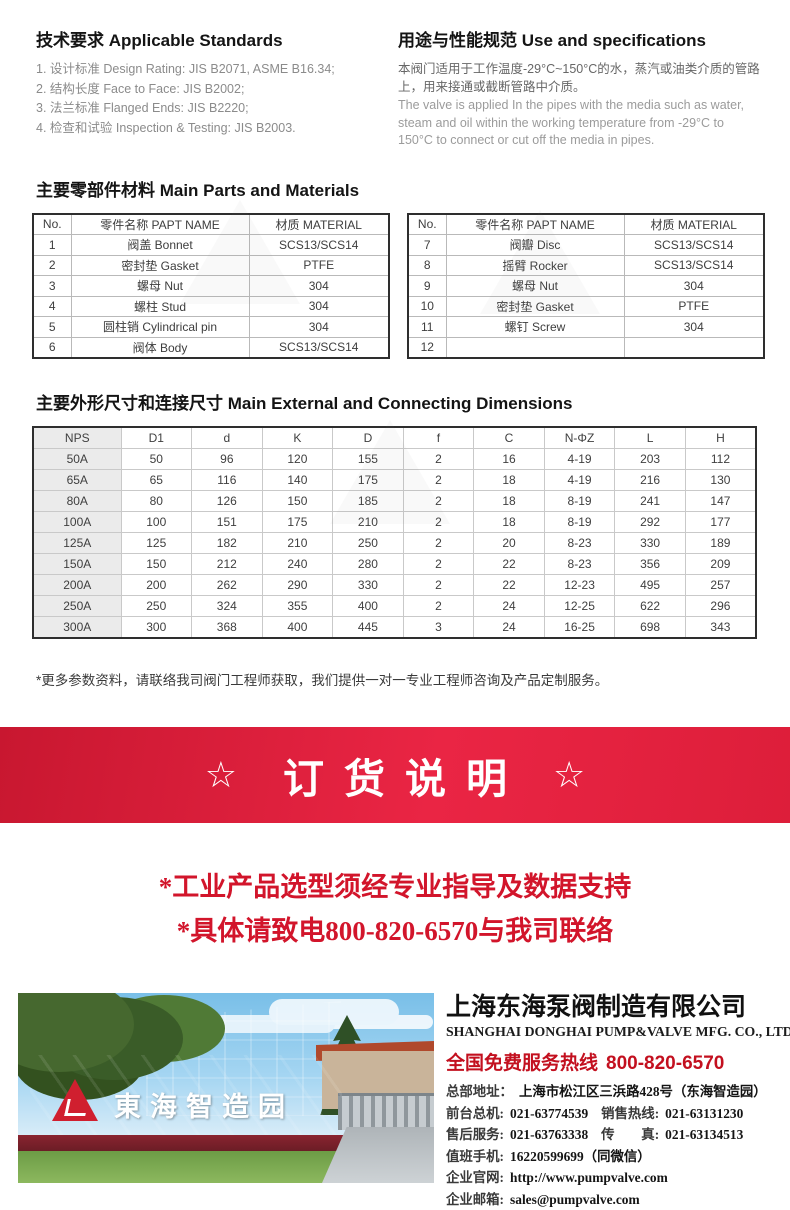 This screenshot has height=1210, width=790. Describe the element at coordinates (297, 585) in the screenshot. I see `table-cell: 290` at that location.